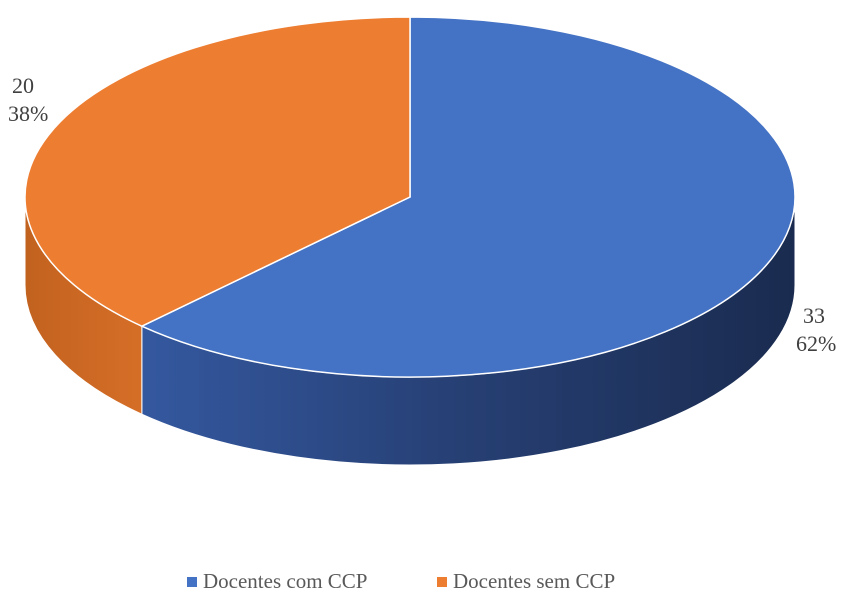 This screenshot has height=593, width=846. I want to click on data-label-percent: 62%, so click(816, 343).